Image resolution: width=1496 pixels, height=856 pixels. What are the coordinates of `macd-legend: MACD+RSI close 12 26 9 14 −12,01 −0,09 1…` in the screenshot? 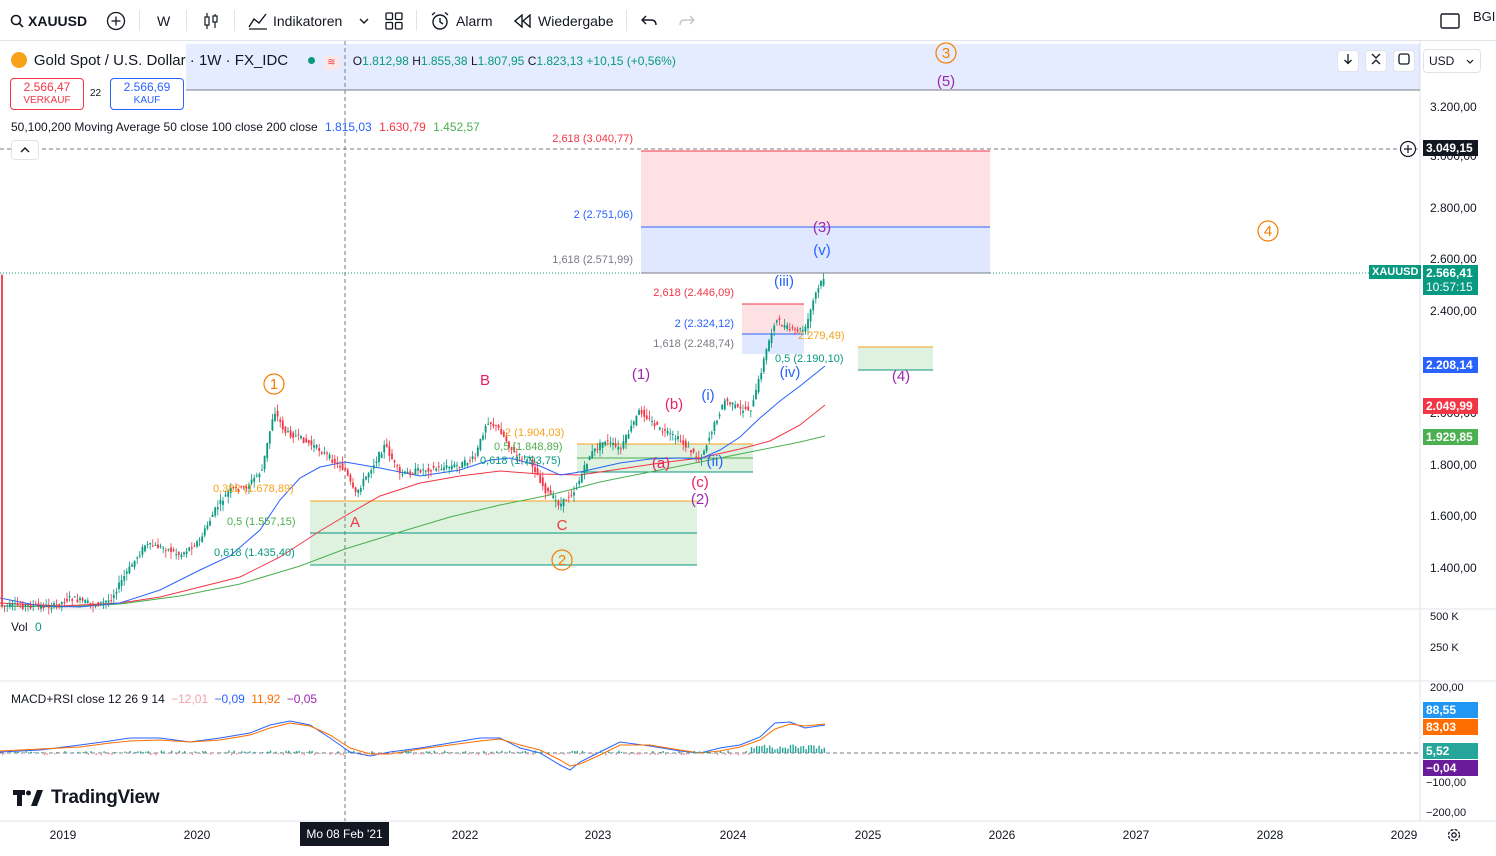 It's located at (164, 699).